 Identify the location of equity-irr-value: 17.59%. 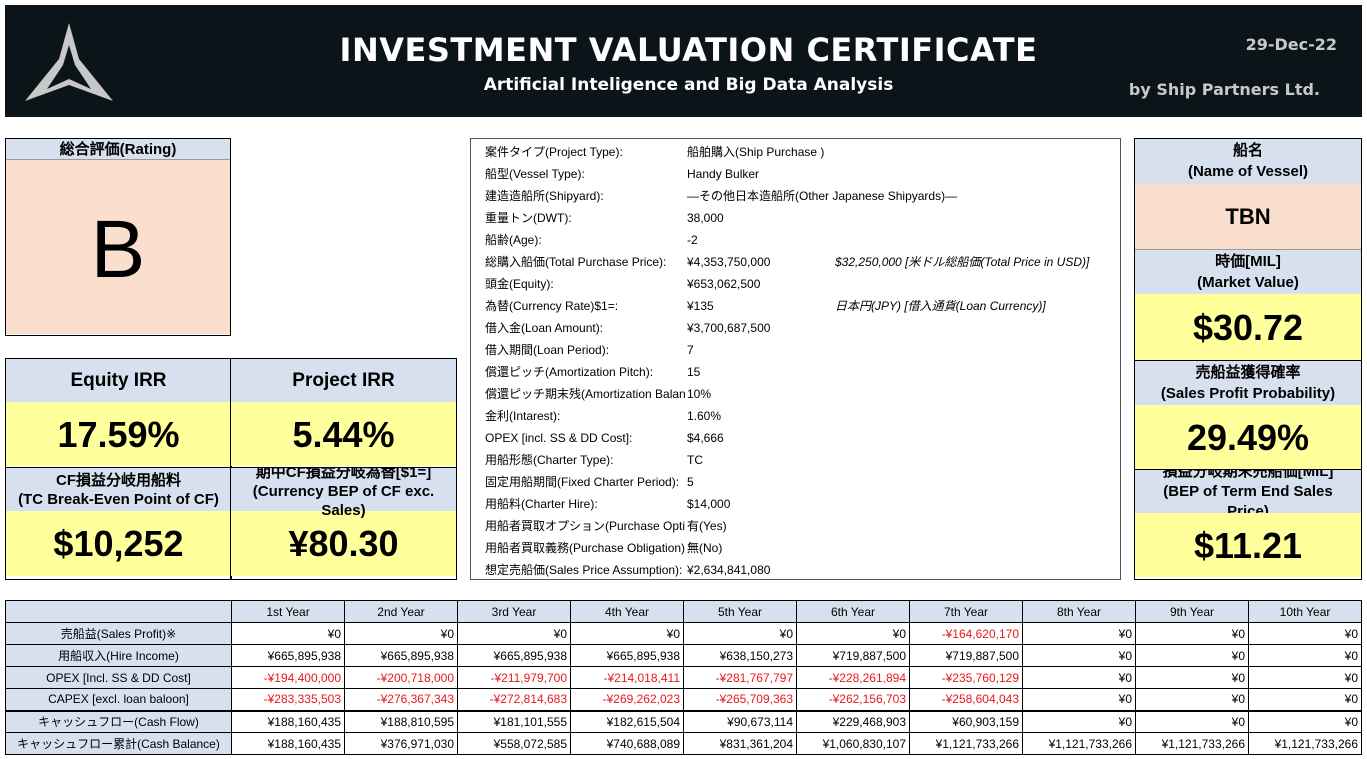
(118, 434).